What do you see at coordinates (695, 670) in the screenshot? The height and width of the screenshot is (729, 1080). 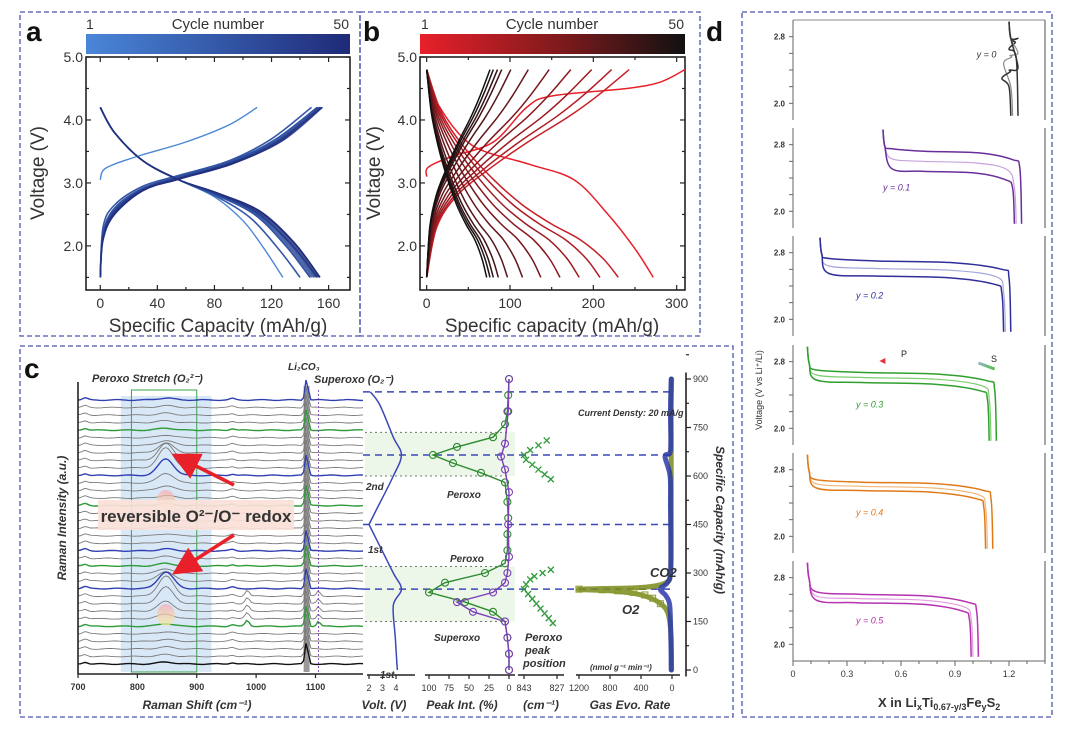 I see `capacity-y-tick-label: 0` at bounding box center [695, 670].